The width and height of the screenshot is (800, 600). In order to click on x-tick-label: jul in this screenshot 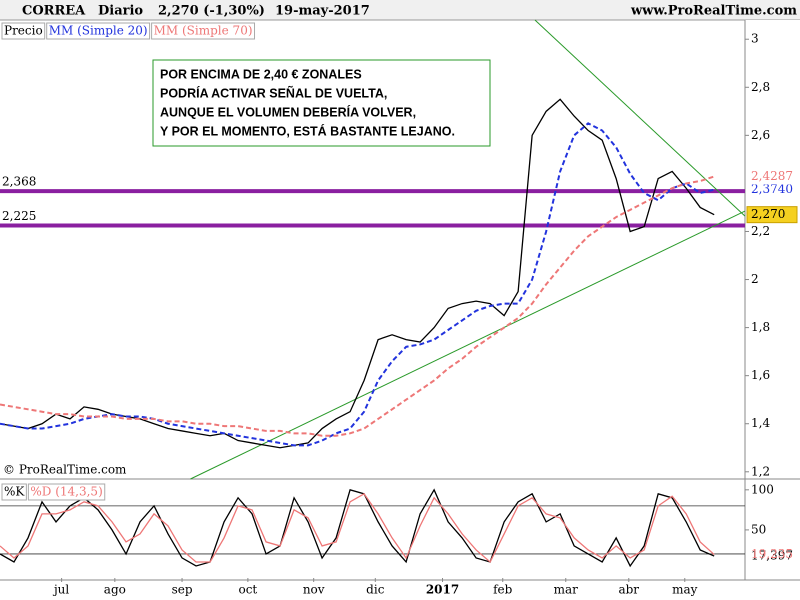, I will do `click(60, 590)`.